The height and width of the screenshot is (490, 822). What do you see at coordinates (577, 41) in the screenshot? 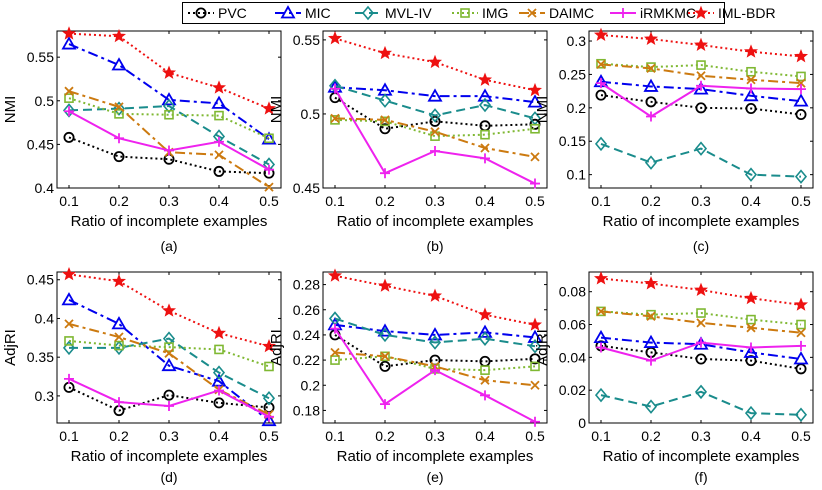
I see `y-tick-label: 0.3` at bounding box center [577, 41].